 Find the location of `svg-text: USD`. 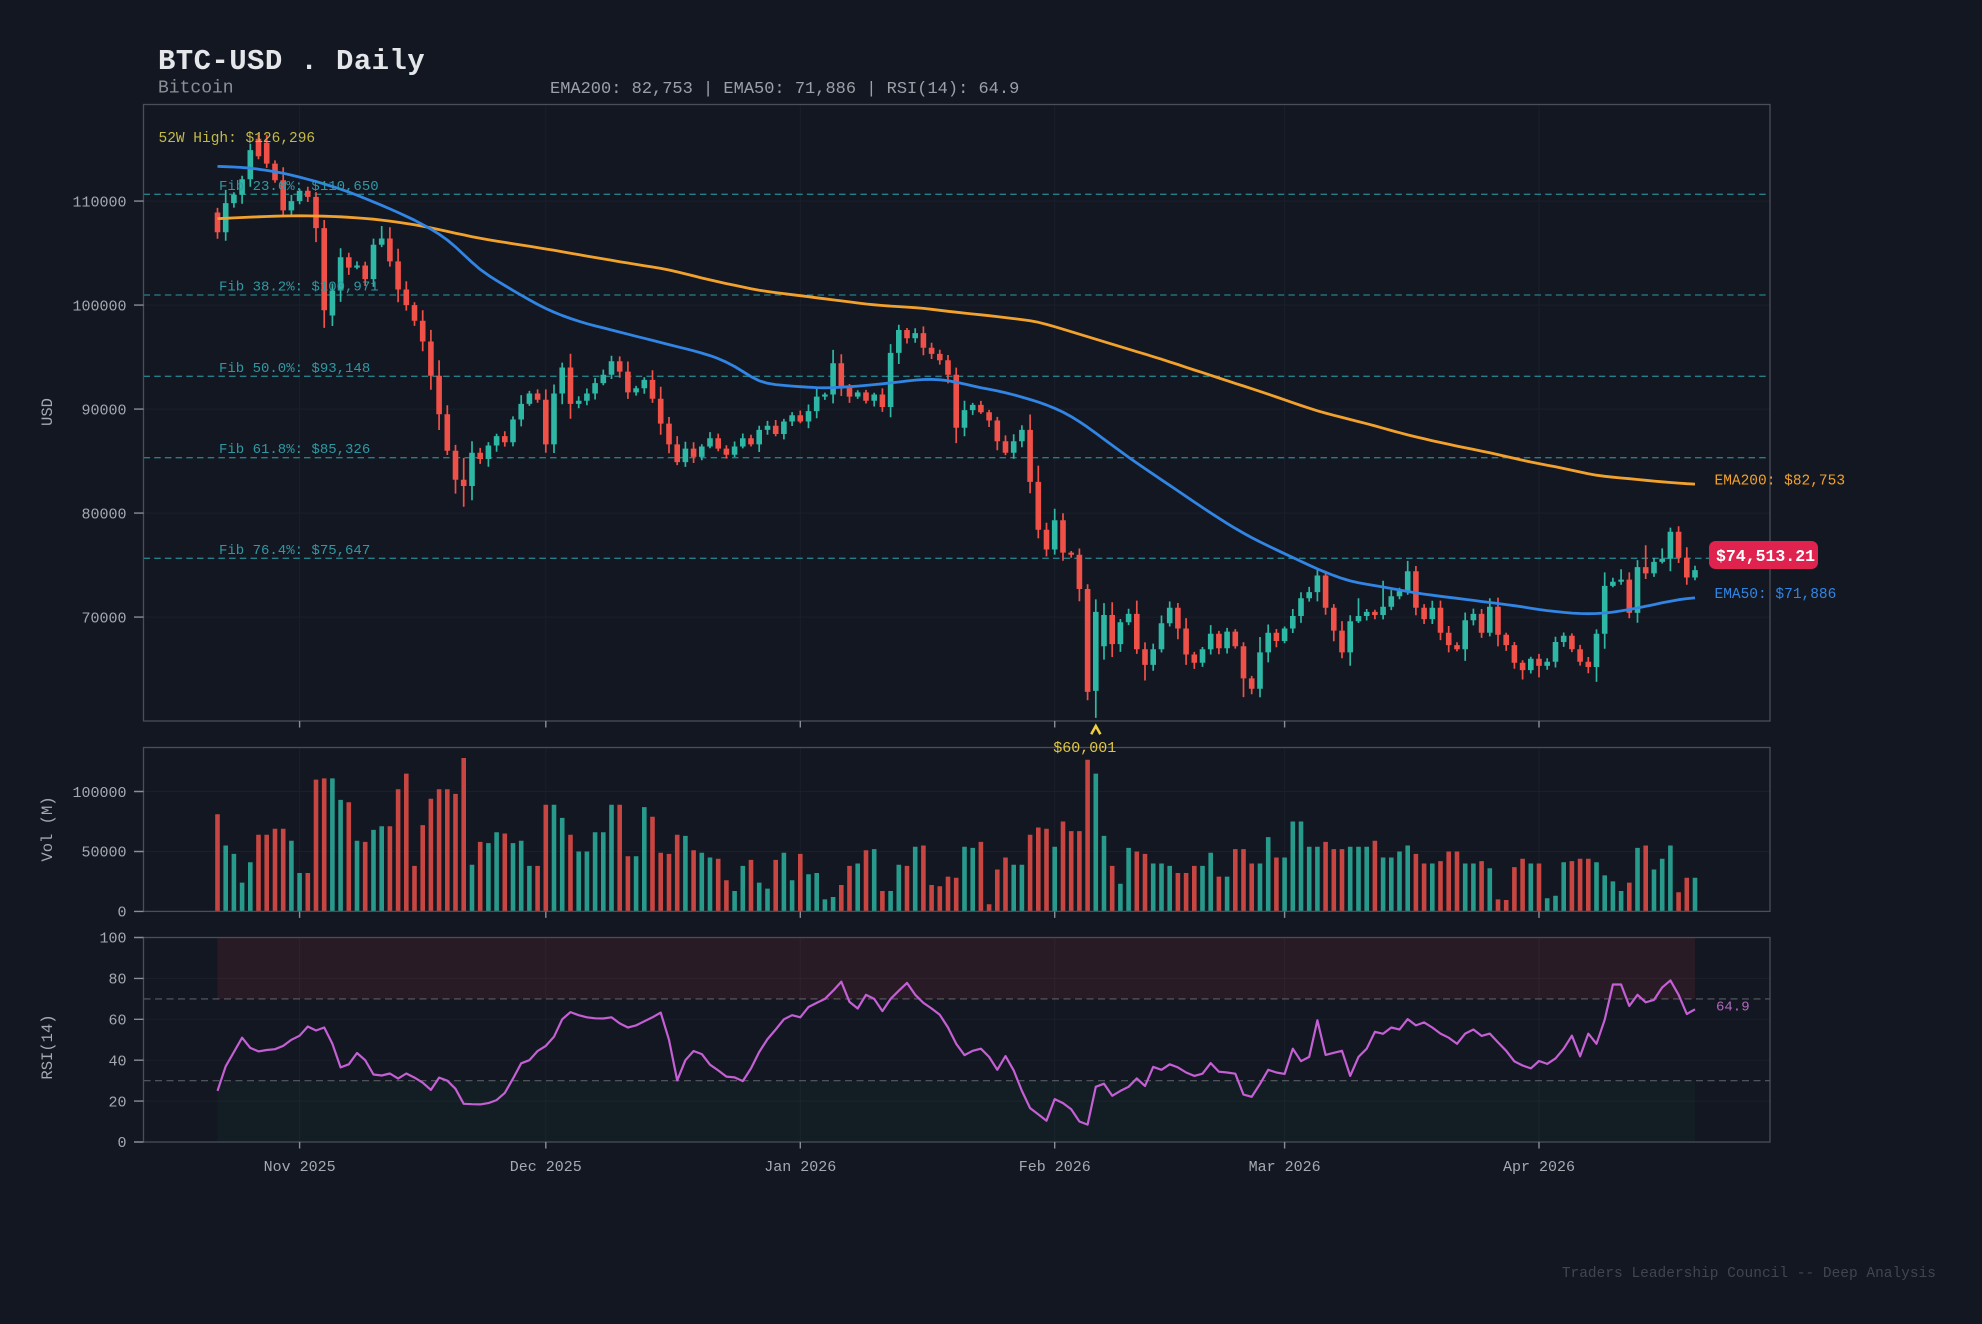

svg-text: USD is located at coordinates (48, 412).